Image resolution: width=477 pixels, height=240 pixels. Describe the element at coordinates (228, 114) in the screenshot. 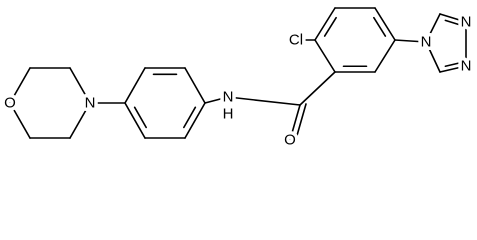

I see `atom-label: H` at that location.